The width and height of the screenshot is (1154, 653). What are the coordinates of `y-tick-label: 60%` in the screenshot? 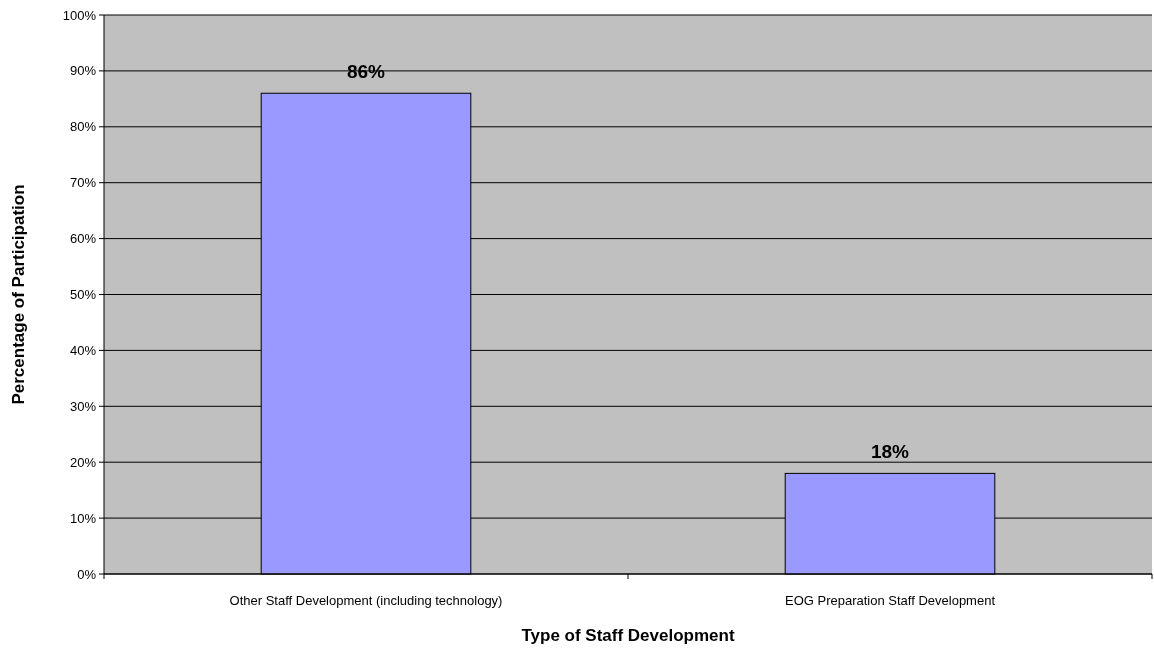 It's located at (83, 239).